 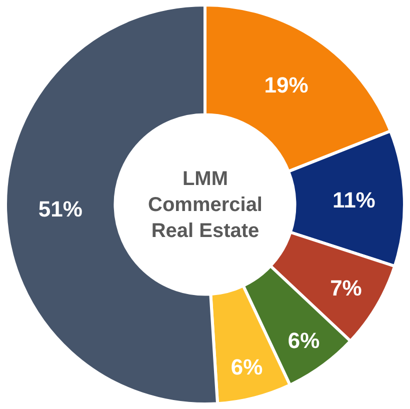 I want to click on data-label: 51%, so click(x=60, y=209).